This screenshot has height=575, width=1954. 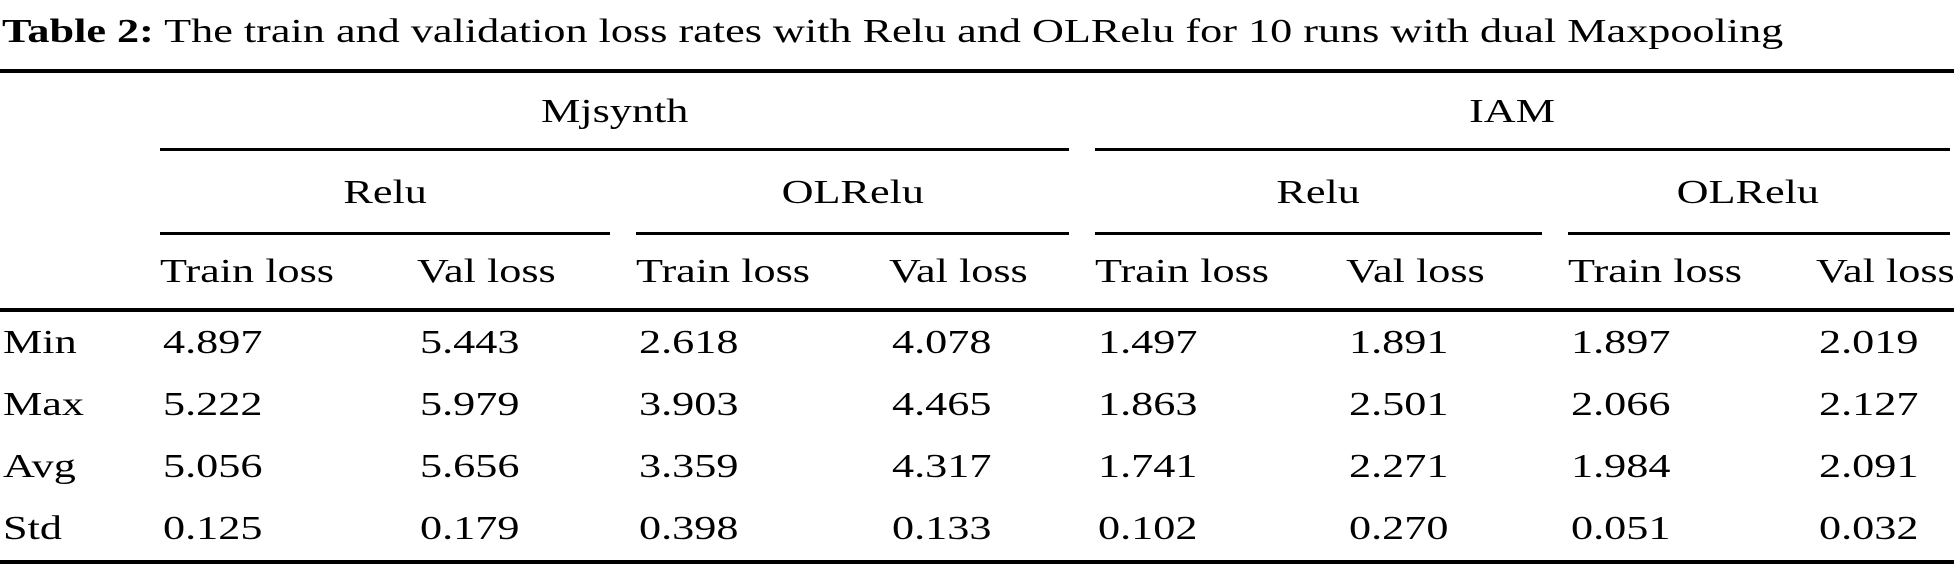 I want to click on table-cell: 0.032, so click(x=1869, y=528).